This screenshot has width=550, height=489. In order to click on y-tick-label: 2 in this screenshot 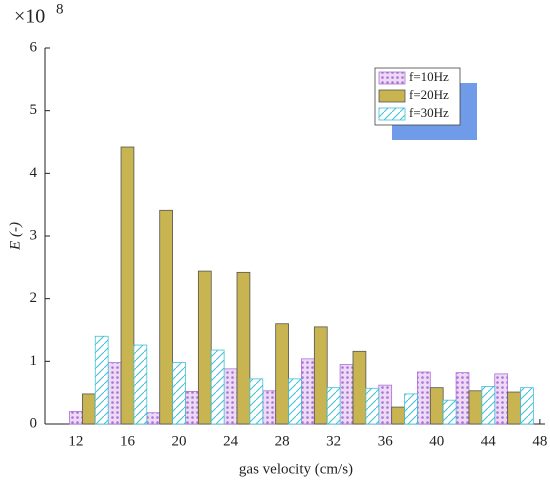, I will do `click(34, 298)`.